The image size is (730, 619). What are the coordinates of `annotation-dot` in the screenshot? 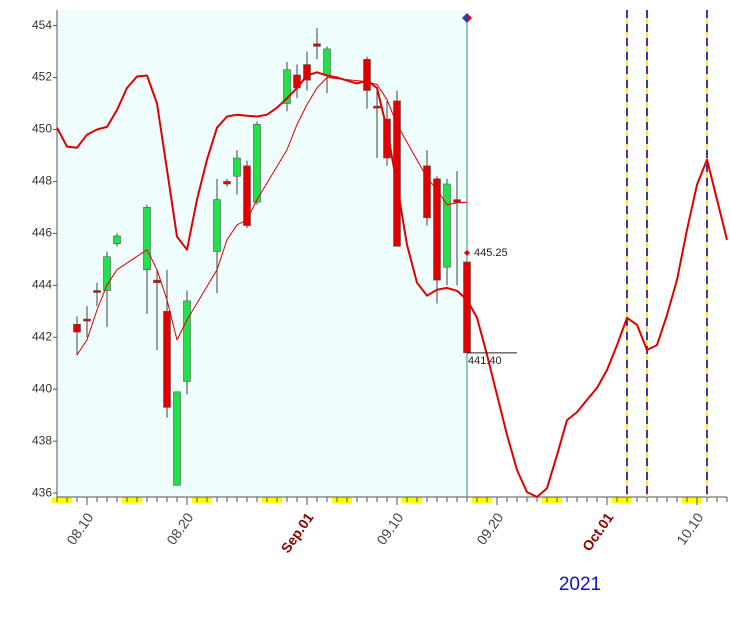 It's located at (467, 252).